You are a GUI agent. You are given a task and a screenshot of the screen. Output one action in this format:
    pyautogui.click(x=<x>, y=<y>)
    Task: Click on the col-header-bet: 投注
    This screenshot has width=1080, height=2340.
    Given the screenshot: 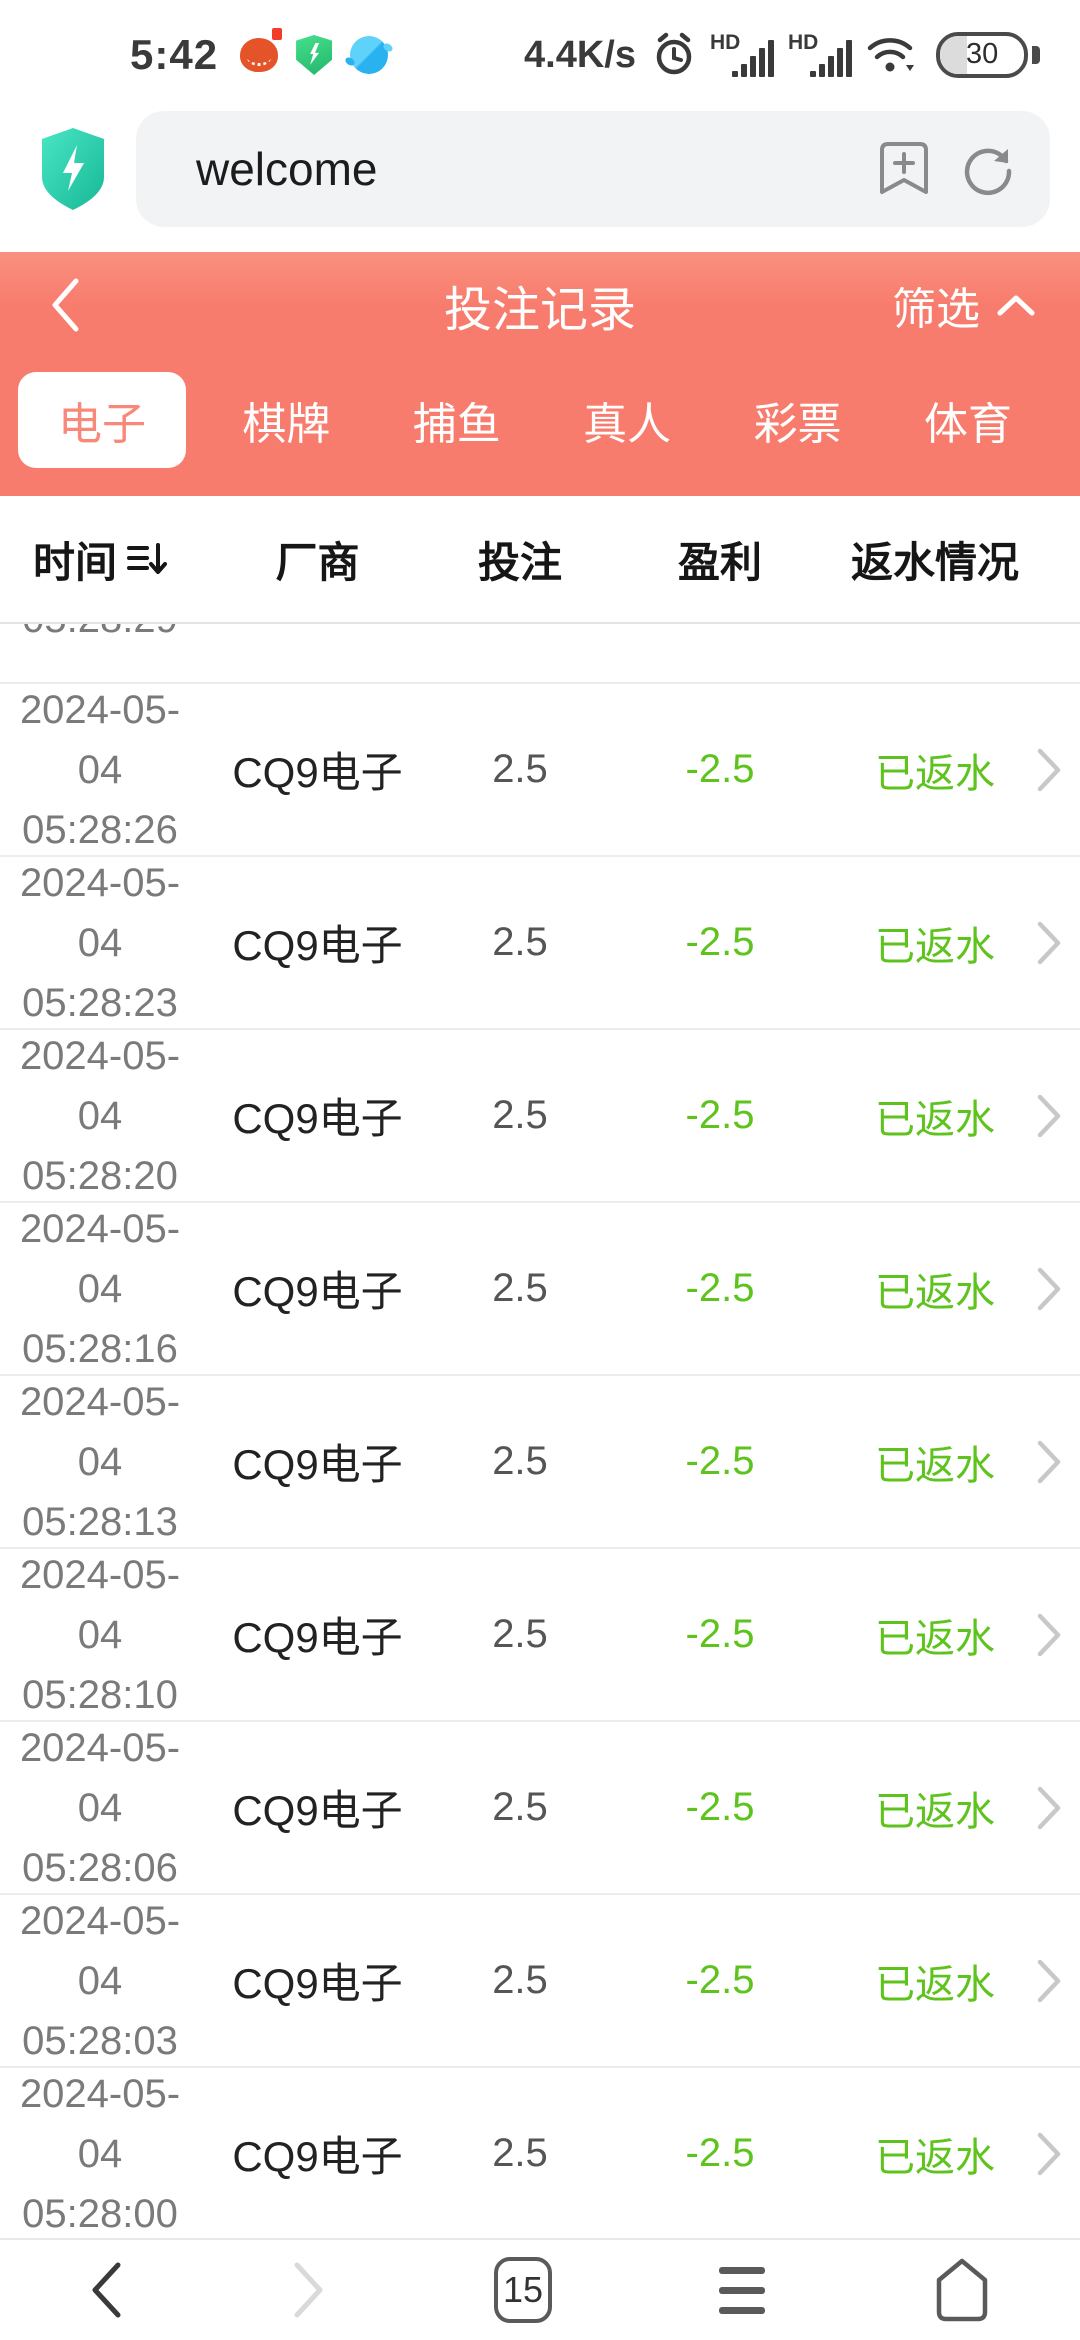 What is the action you would take?
    pyautogui.click(x=519, y=562)
    